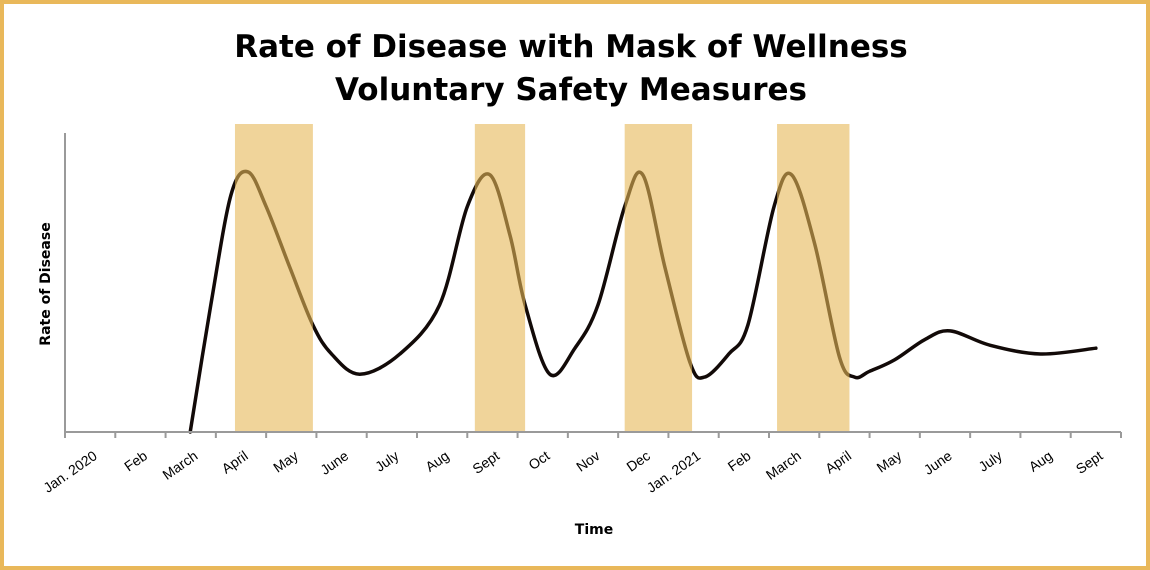  What do you see at coordinates (538, 460) in the screenshot?
I see `x-tick-label: Oct` at bounding box center [538, 460].